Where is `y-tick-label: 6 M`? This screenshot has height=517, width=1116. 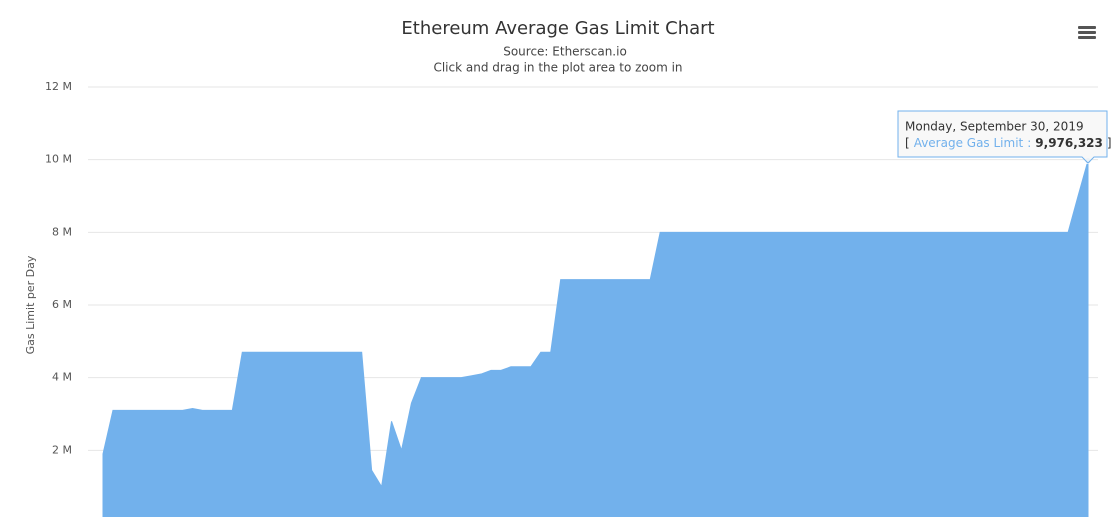
y-tick-label: 6 M is located at coordinates (62, 304).